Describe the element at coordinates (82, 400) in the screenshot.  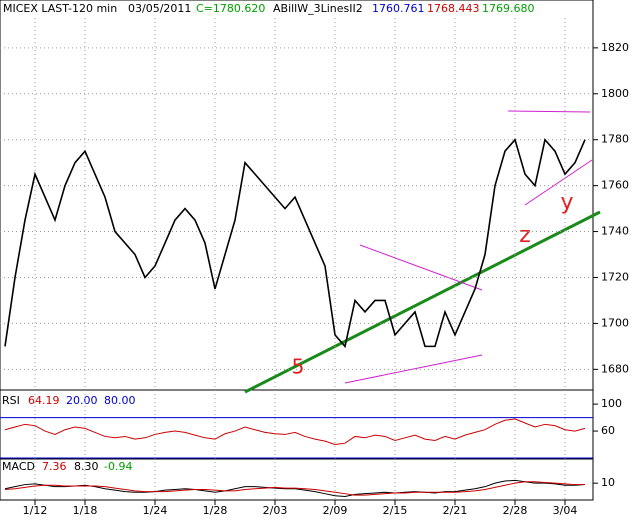
I see `panel-param: 20.00` at that location.